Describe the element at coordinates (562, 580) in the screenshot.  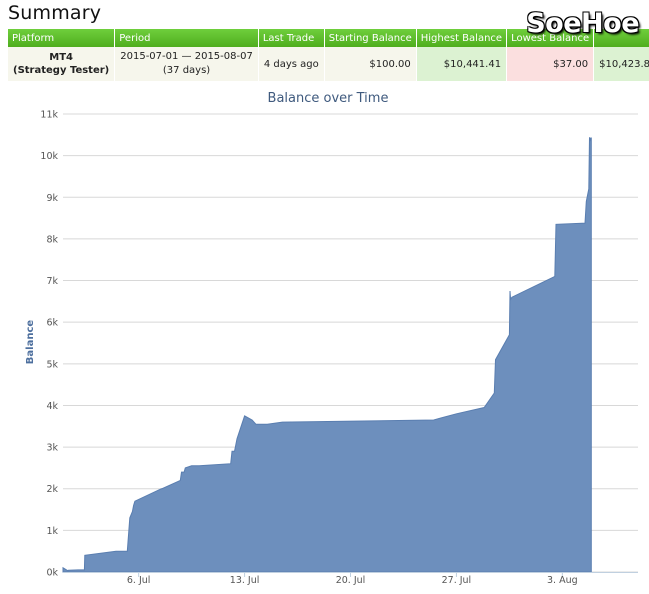
I see `x-tick-label: 3. Aug` at that location.